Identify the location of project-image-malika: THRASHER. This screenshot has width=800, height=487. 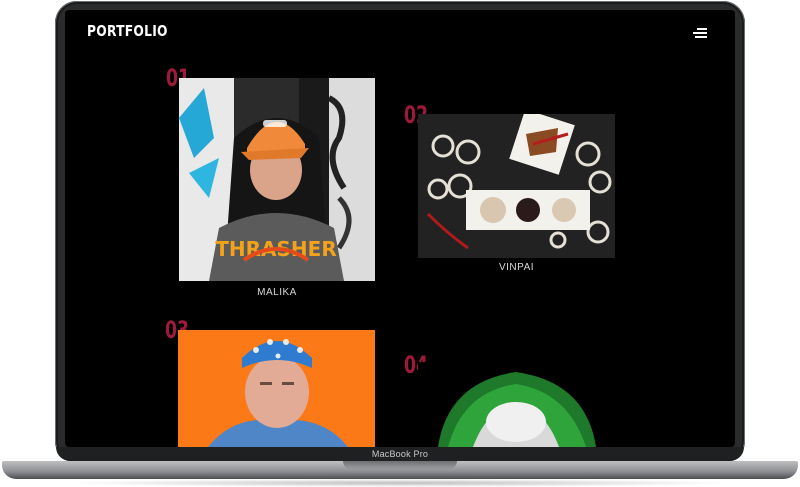
(277, 179).